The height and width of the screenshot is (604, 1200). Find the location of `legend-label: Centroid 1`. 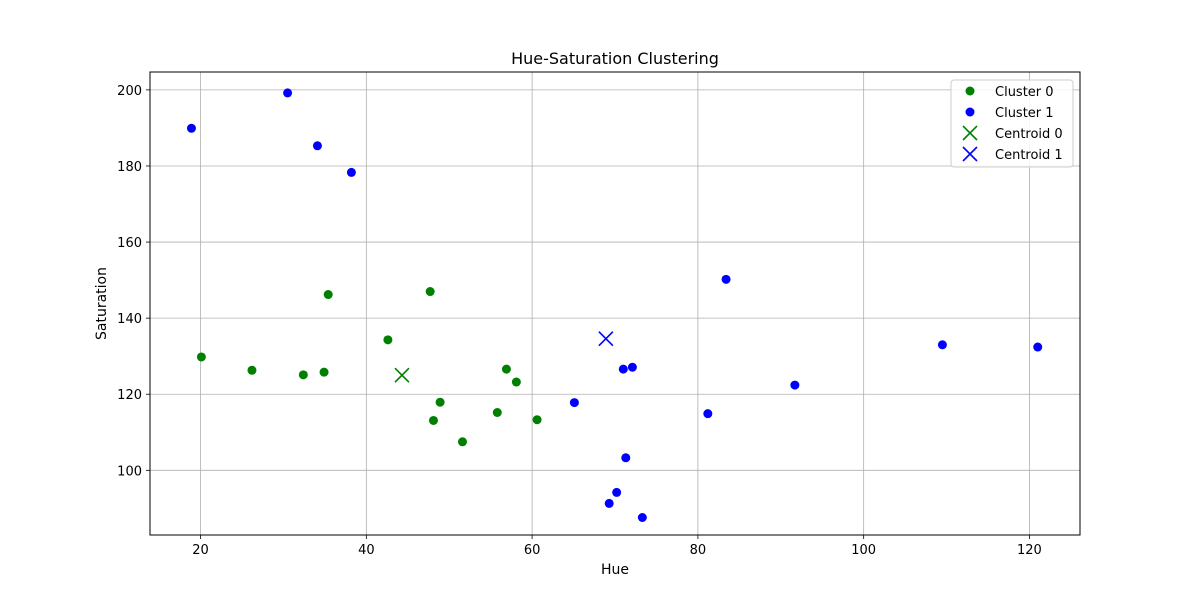

legend-label: Centroid 1 is located at coordinates (1029, 155).